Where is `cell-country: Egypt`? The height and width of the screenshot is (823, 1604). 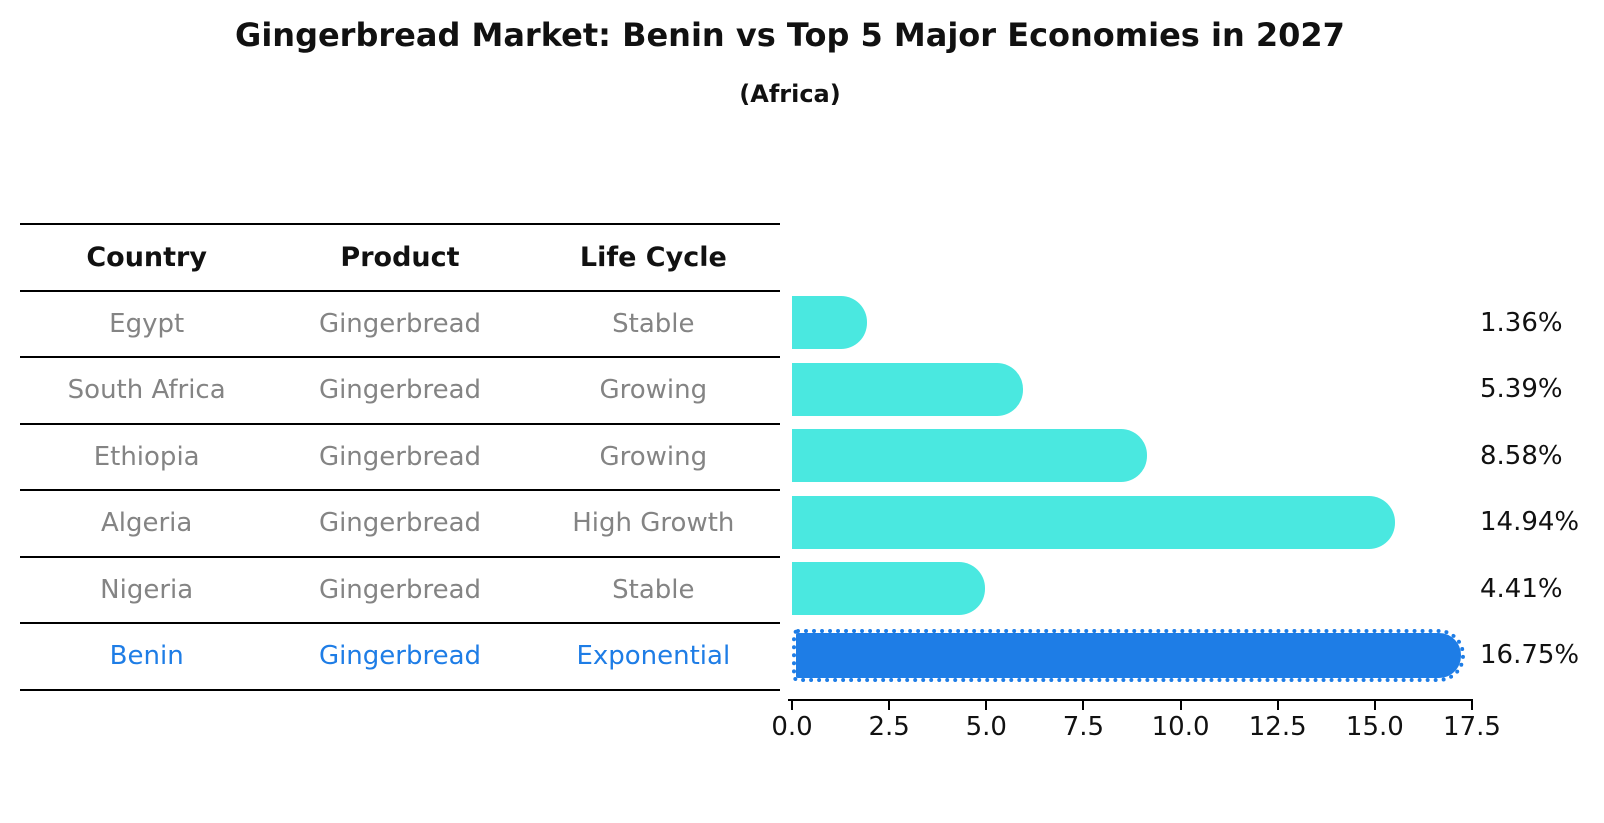
cell-country: Egypt is located at coordinates (147, 323).